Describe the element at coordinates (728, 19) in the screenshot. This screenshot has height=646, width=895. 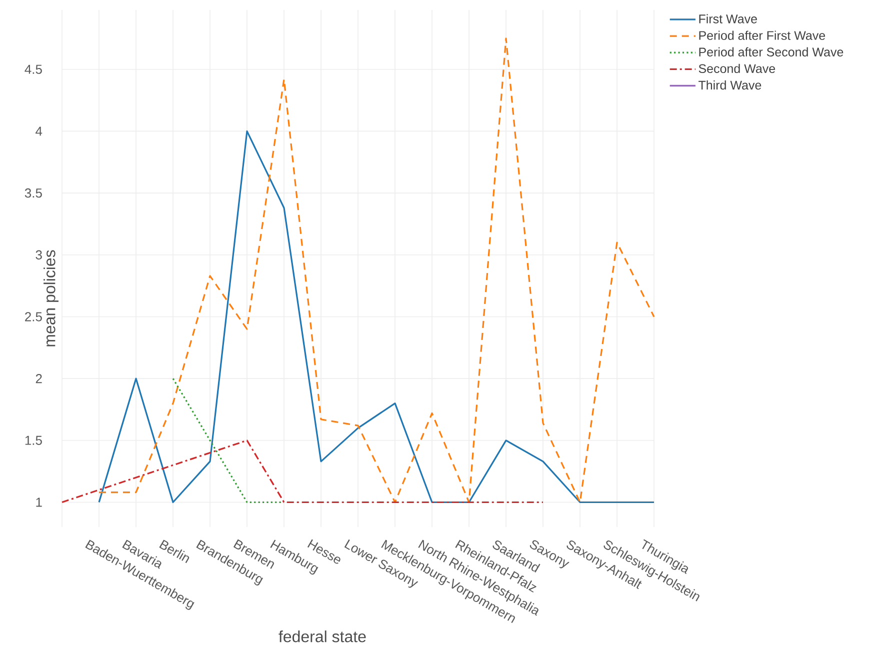
I see `legend-label: First Wave` at that location.